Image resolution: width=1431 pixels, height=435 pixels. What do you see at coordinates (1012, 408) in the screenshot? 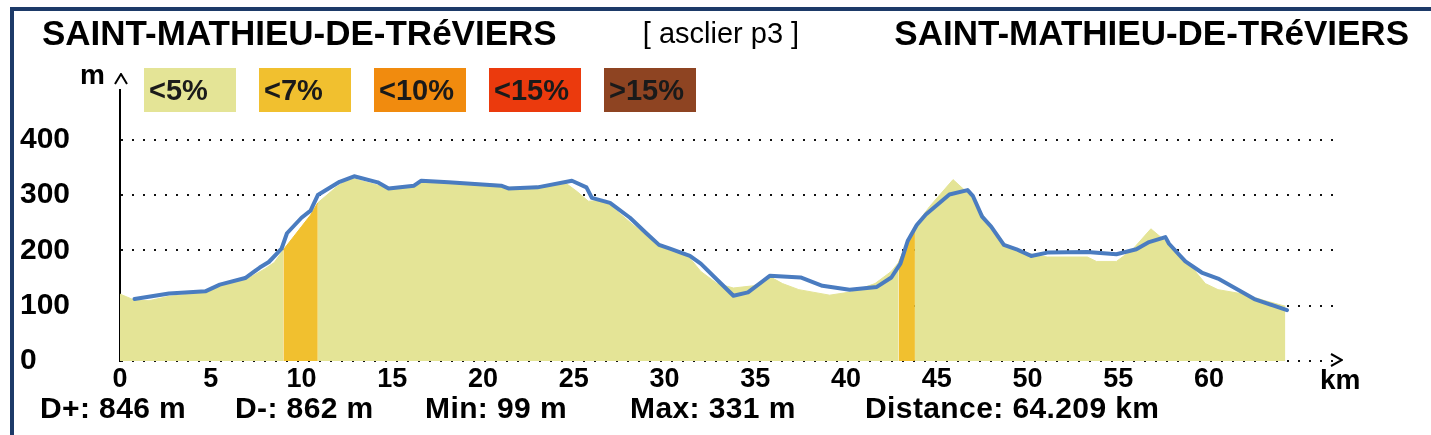
I see `text: Distance: 64.209 km` at bounding box center [1012, 408].